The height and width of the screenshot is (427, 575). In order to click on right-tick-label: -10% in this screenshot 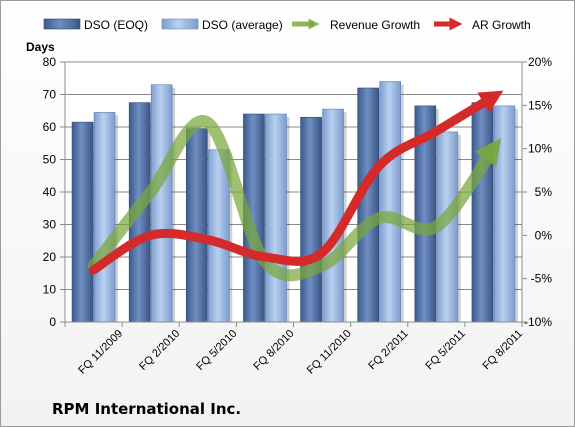, I will do `click(538, 322)`.